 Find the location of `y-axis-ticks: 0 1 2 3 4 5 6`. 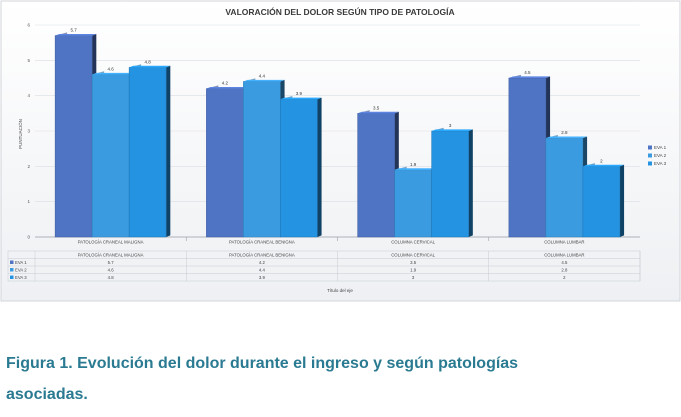

y-axis-ticks: 0 1 2 3 4 5 6 is located at coordinates (28, 131).